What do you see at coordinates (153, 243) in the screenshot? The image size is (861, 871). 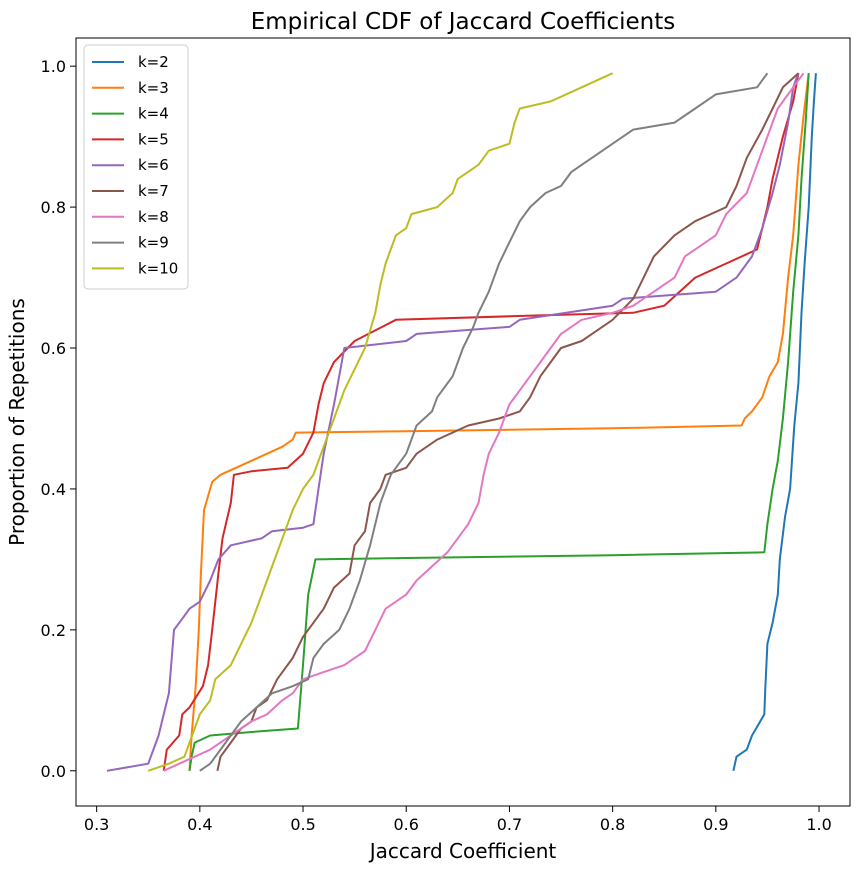 I see `legend-label: k=9` at bounding box center [153, 243].